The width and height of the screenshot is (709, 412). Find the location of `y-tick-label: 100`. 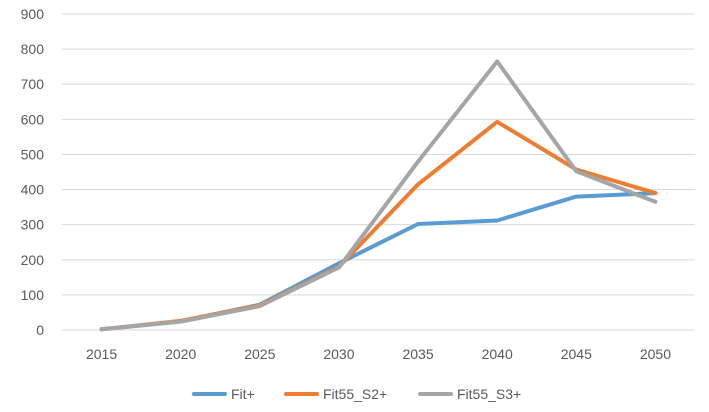

y-tick-label: 100 is located at coordinates (33, 295).